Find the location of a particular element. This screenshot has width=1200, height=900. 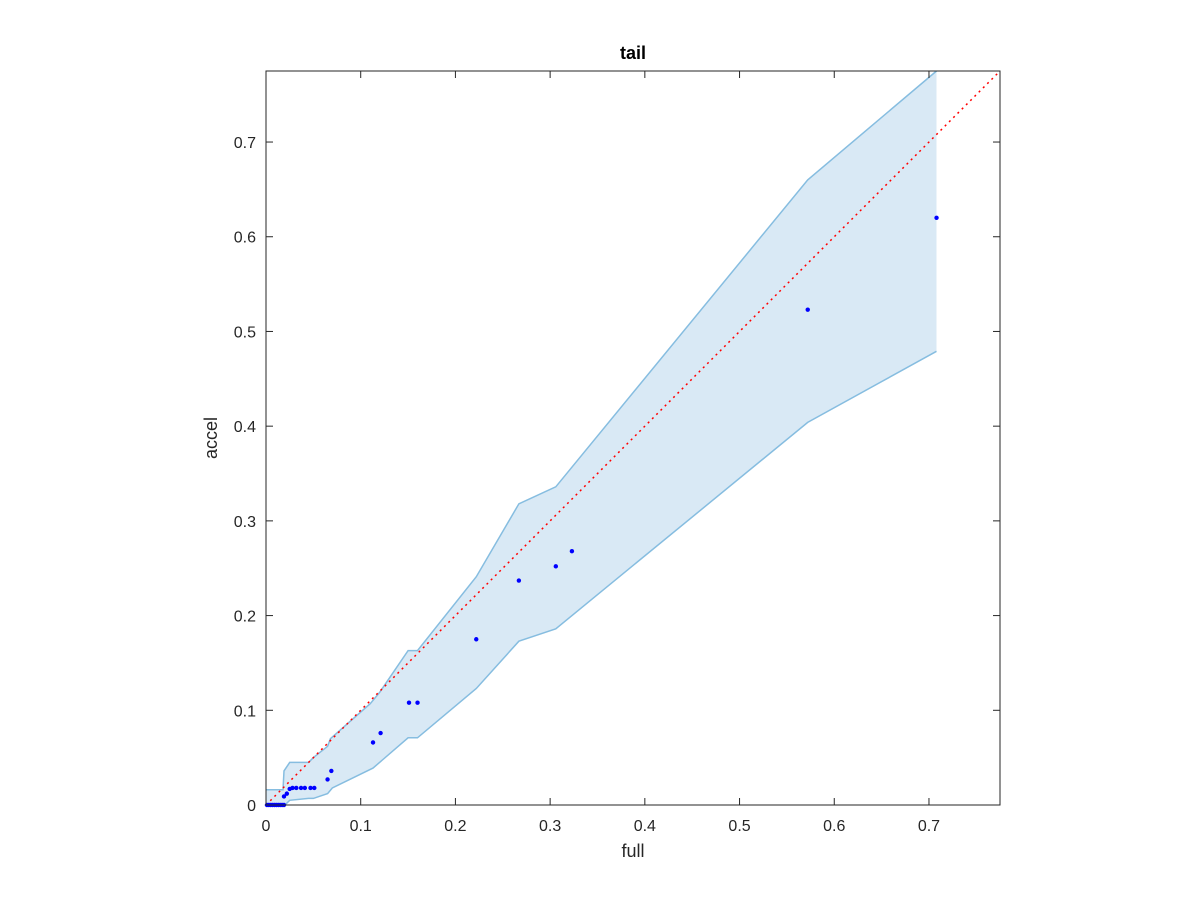

y-tick-label: 0.7 is located at coordinates (245, 143).